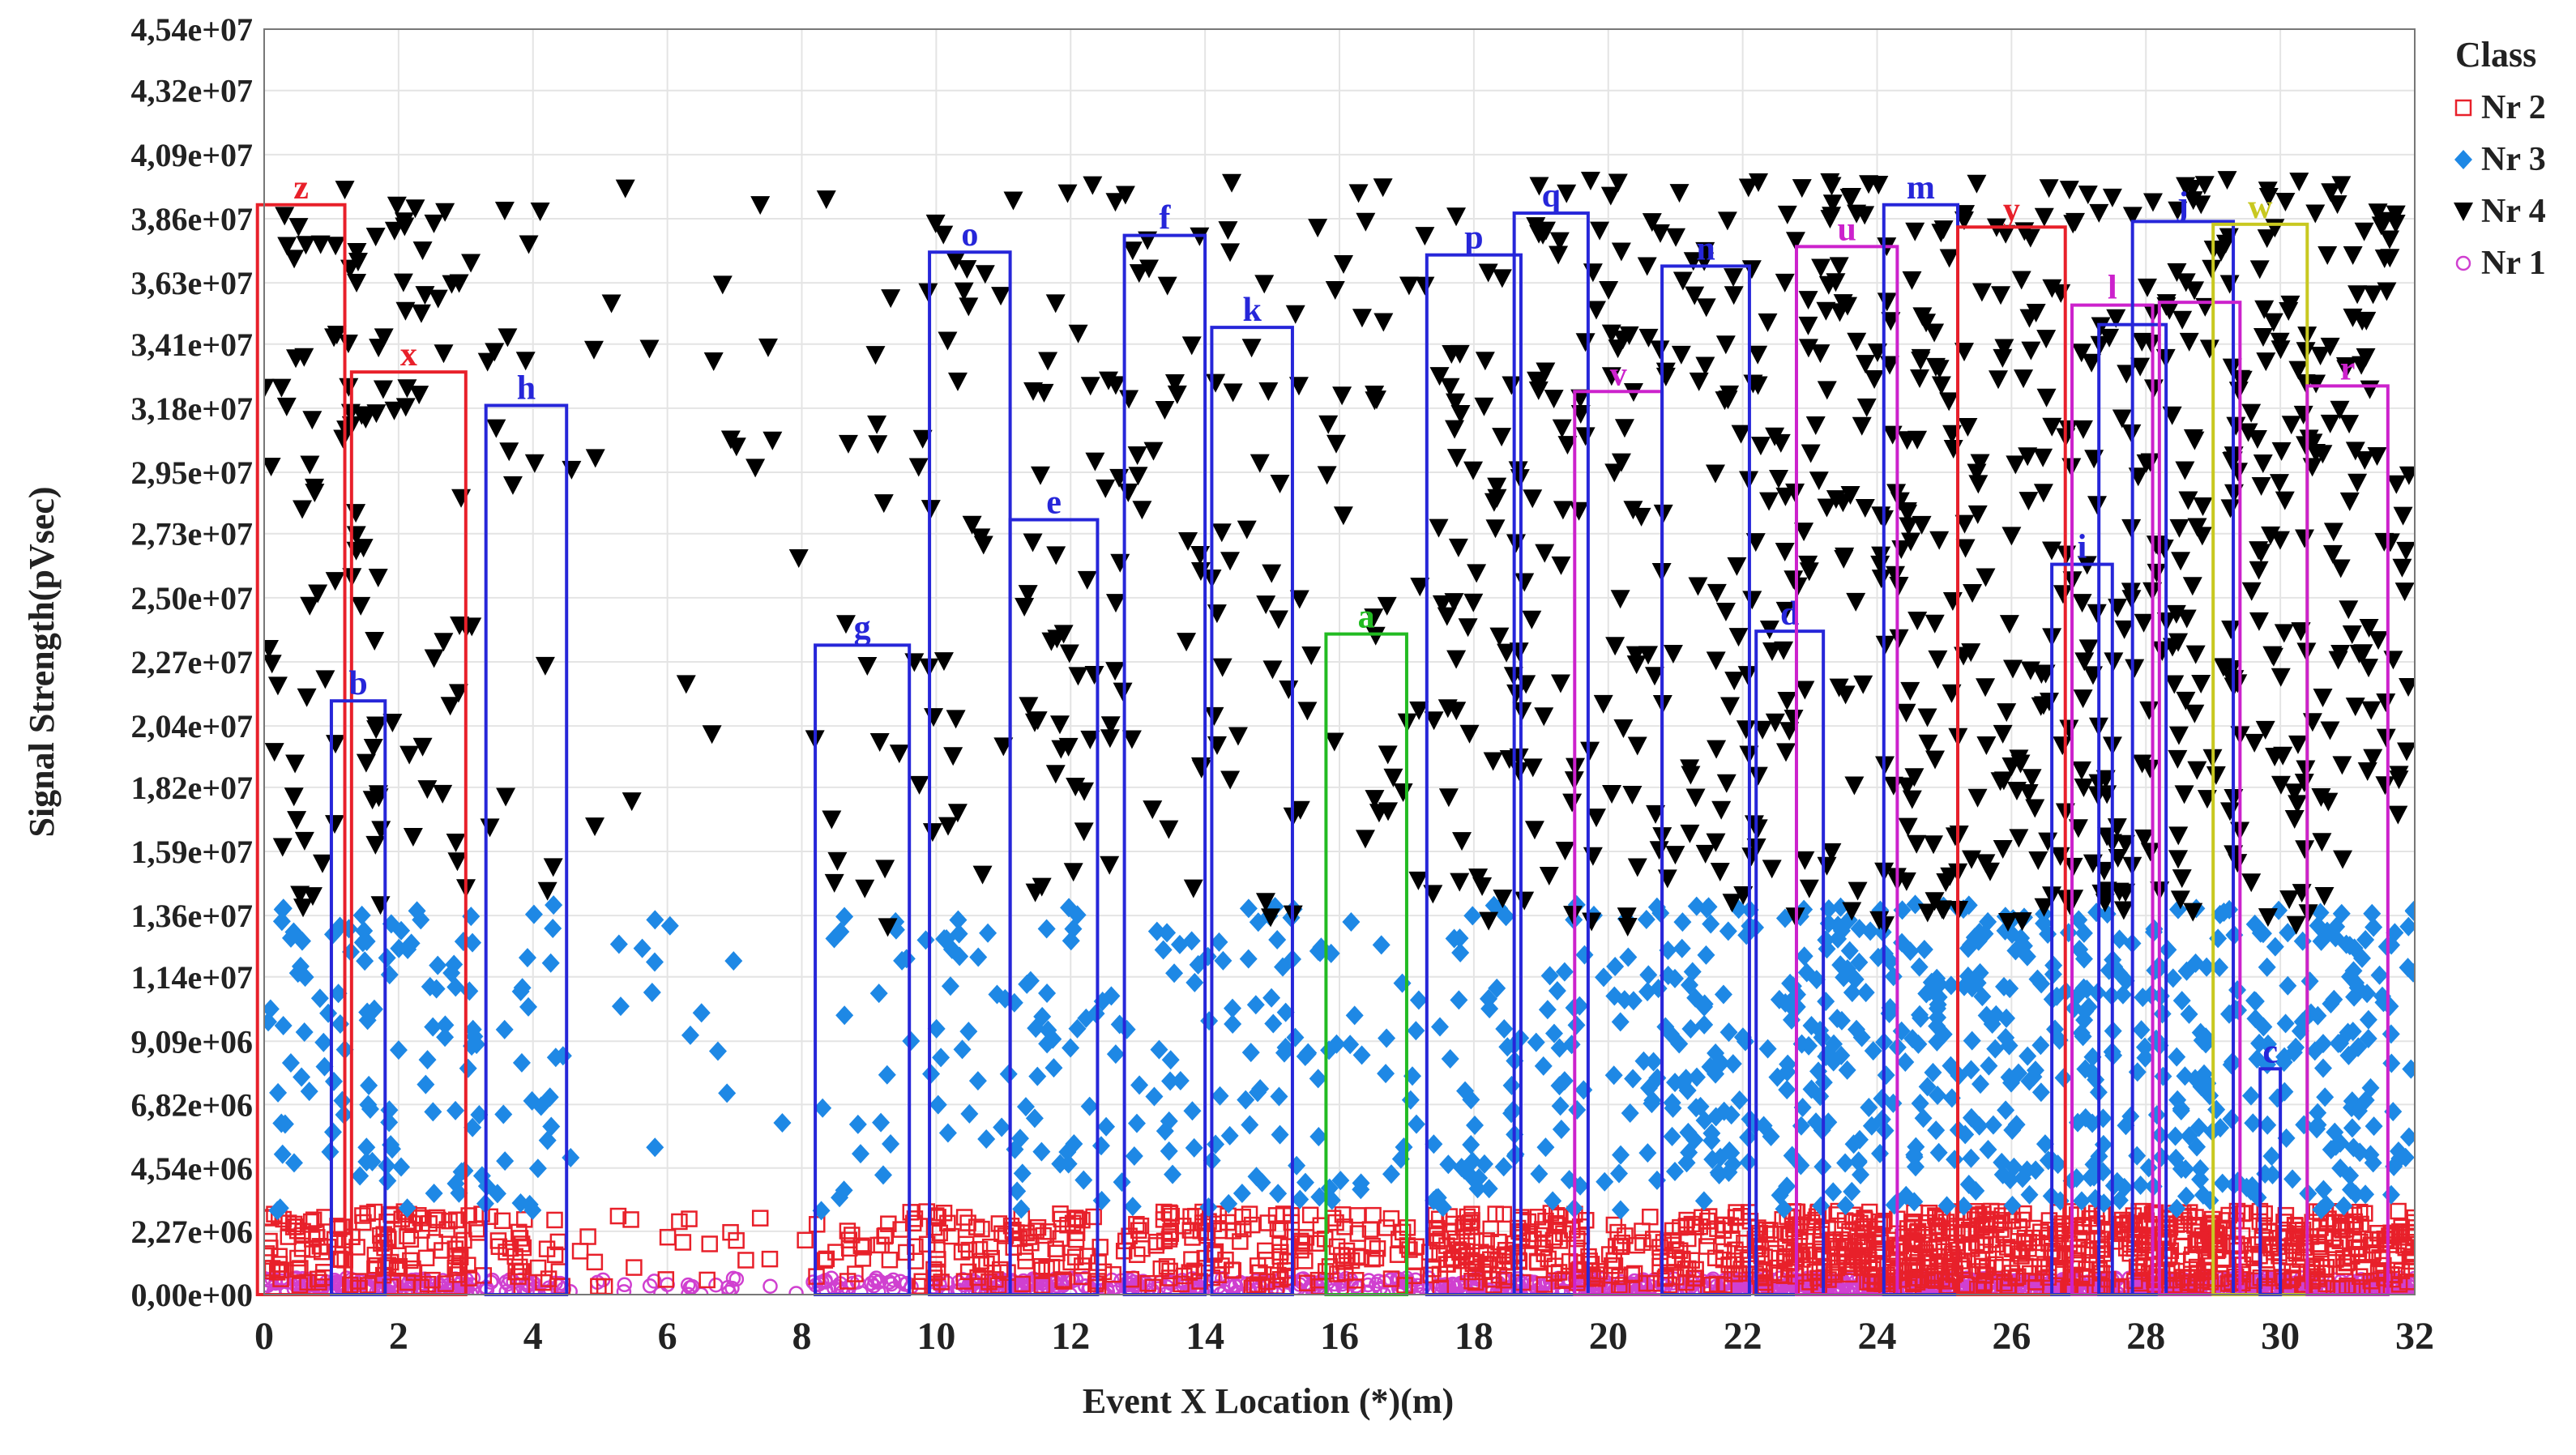 The image size is (2576, 1455). I want to click on y-tick-label: 6,82e+06, so click(191, 1104).